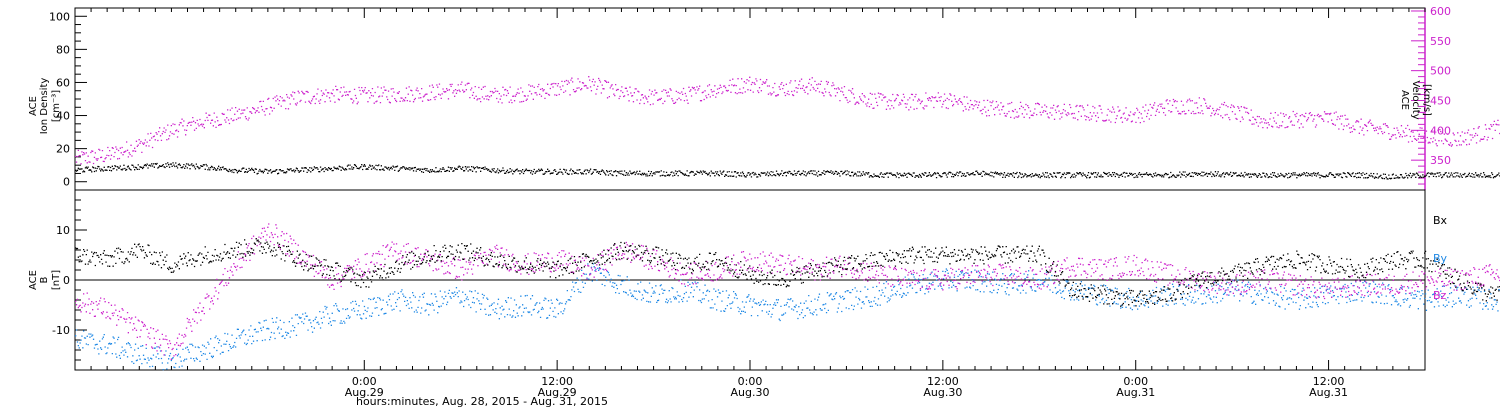 The image size is (1500, 410). I want to click on legend: Bx By Bz, so click(1440, 258).